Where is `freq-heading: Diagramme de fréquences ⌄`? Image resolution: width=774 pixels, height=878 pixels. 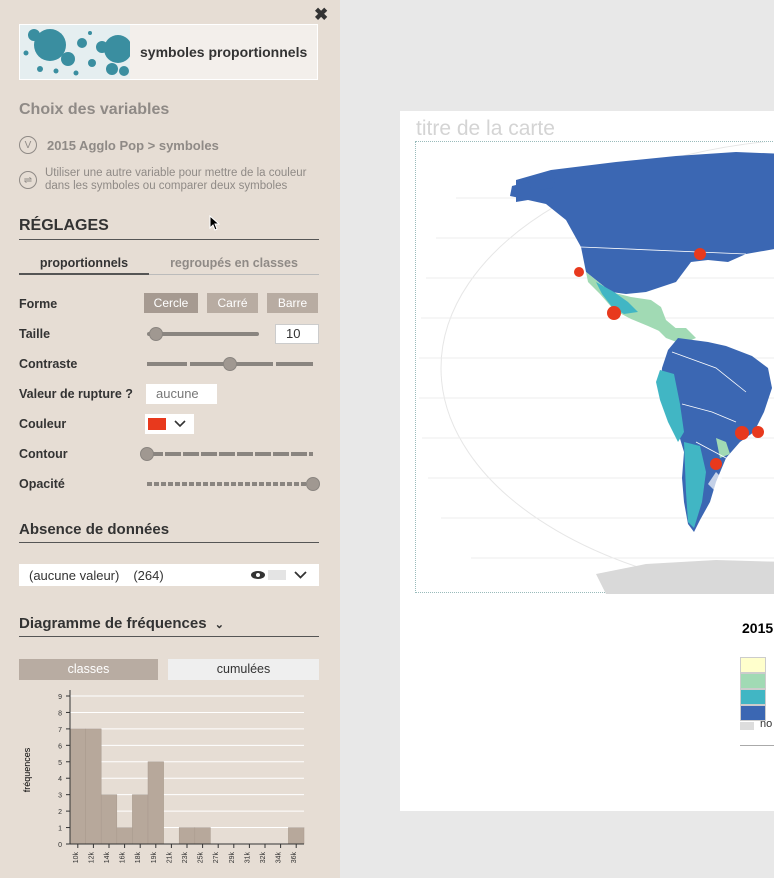
freq-heading: Diagramme de fréquences ⌄ is located at coordinates (169, 626).